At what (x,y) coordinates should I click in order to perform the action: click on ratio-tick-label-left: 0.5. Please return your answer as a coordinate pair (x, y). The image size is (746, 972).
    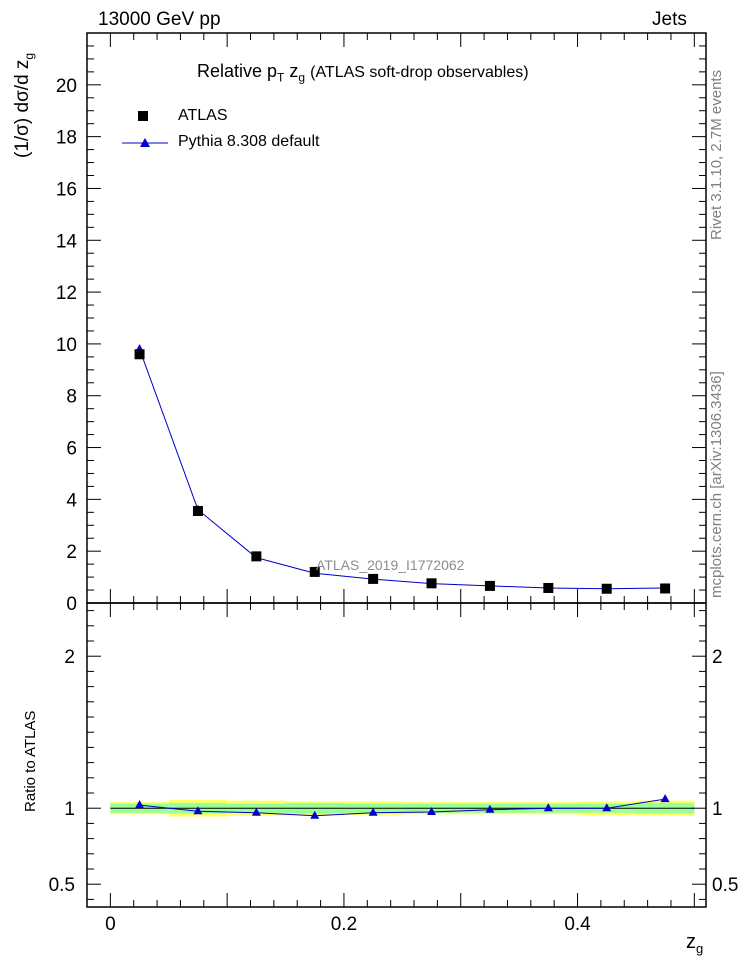
    Looking at the image, I should click on (62, 885).